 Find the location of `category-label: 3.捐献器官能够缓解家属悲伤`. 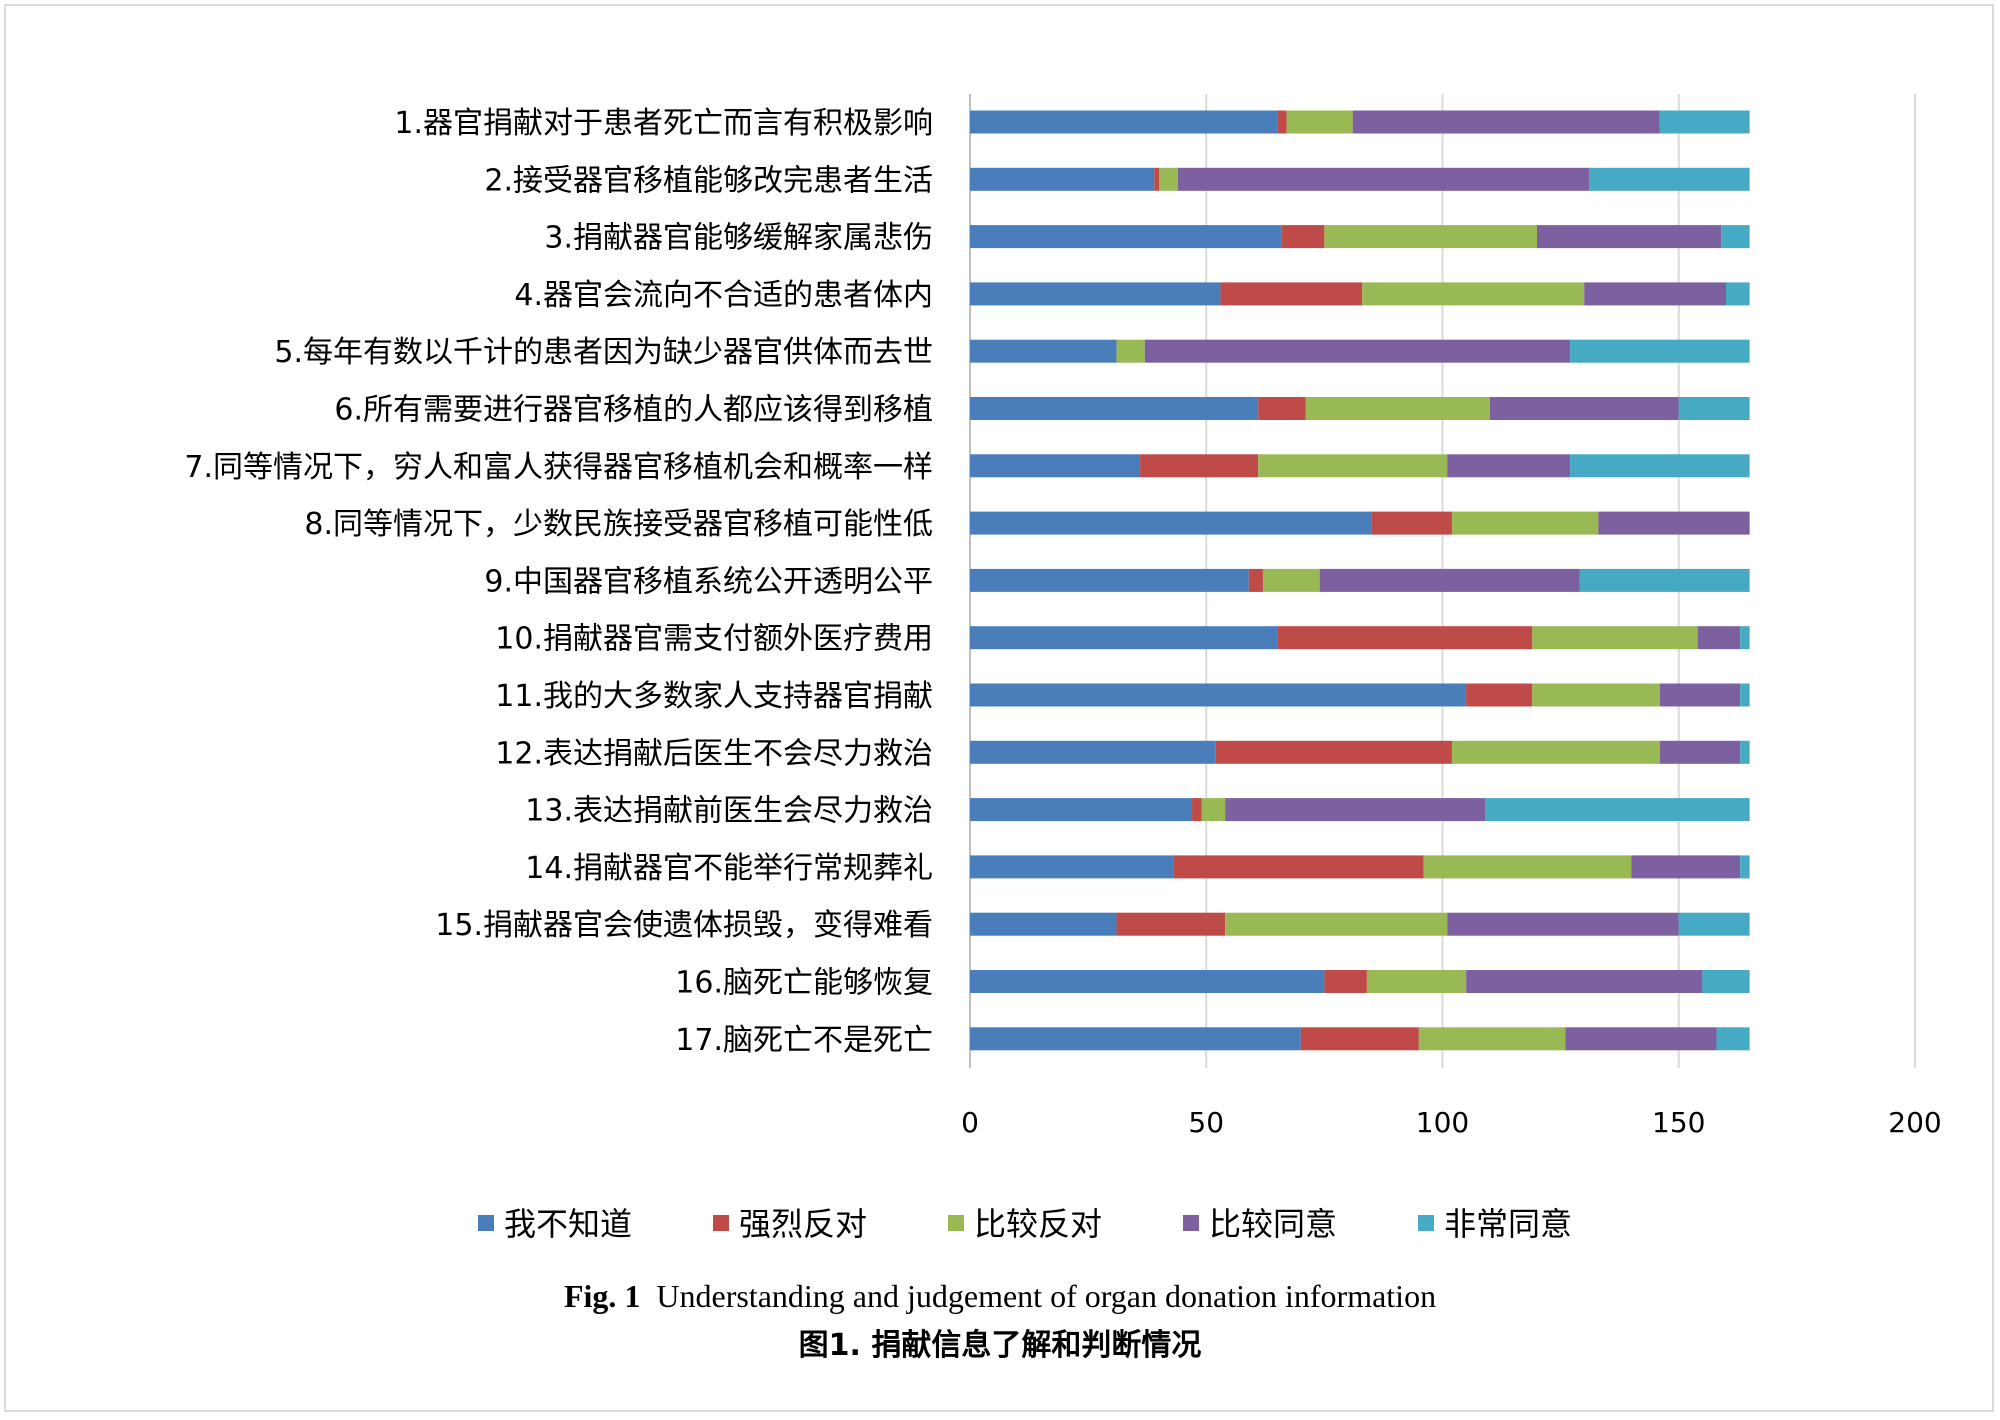

category-label: 3.捐献器官能够缓解家属悲伤 is located at coordinates (738, 238).